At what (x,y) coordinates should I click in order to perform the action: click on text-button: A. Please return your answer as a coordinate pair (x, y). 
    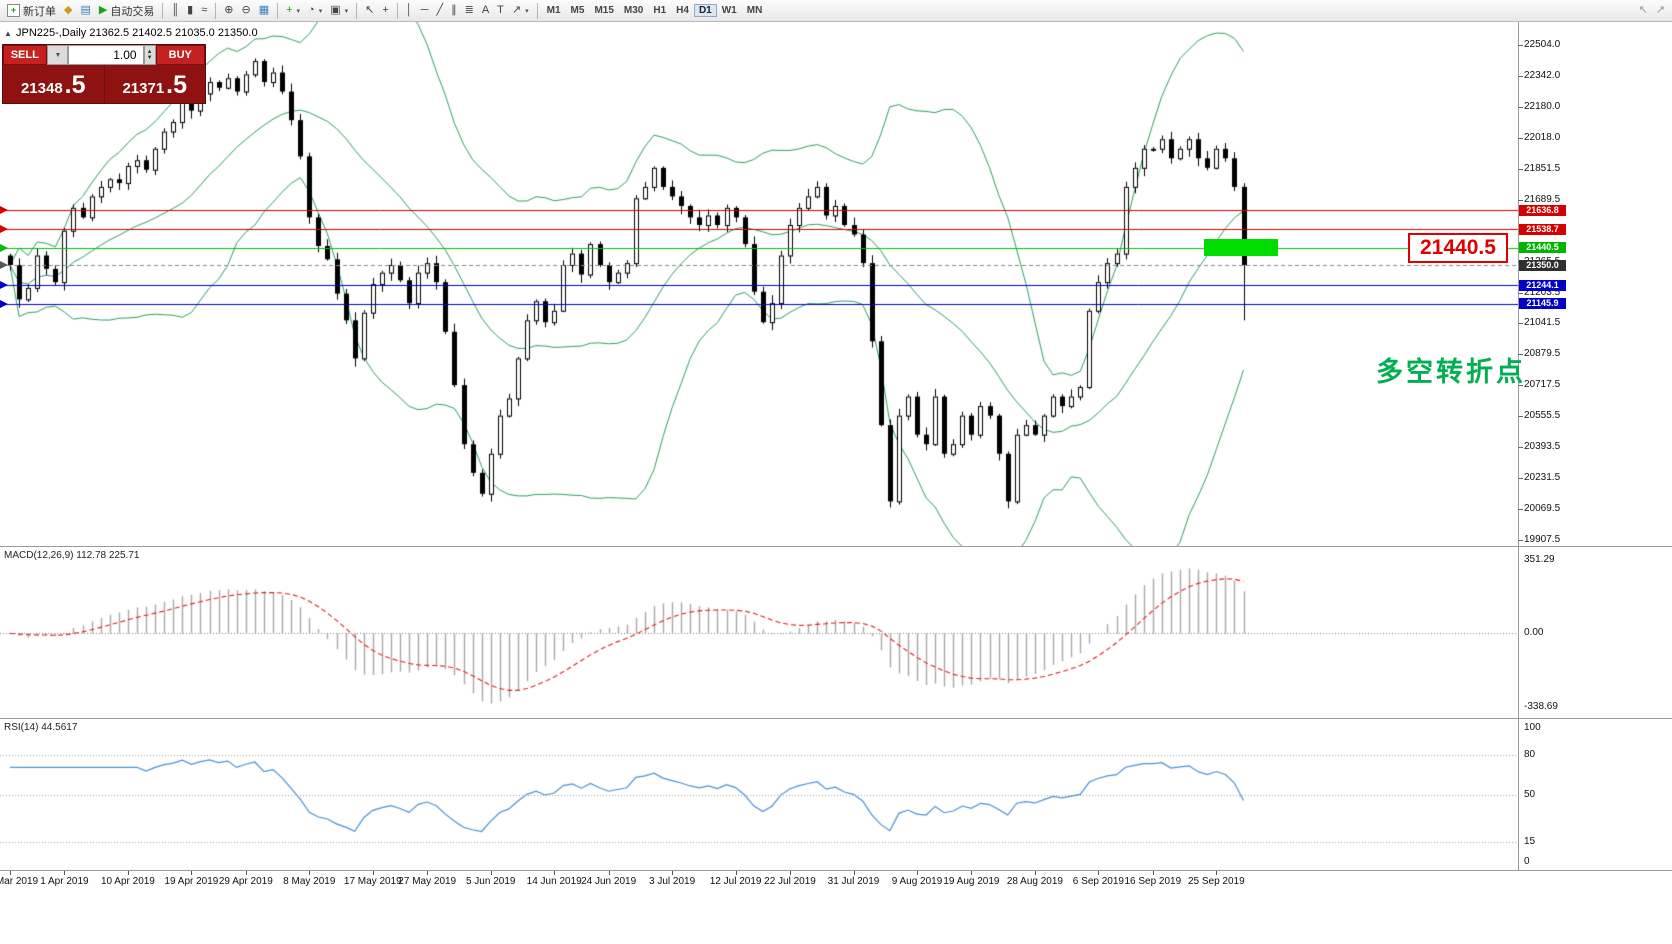
    Looking at the image, I should click on (485, 11).